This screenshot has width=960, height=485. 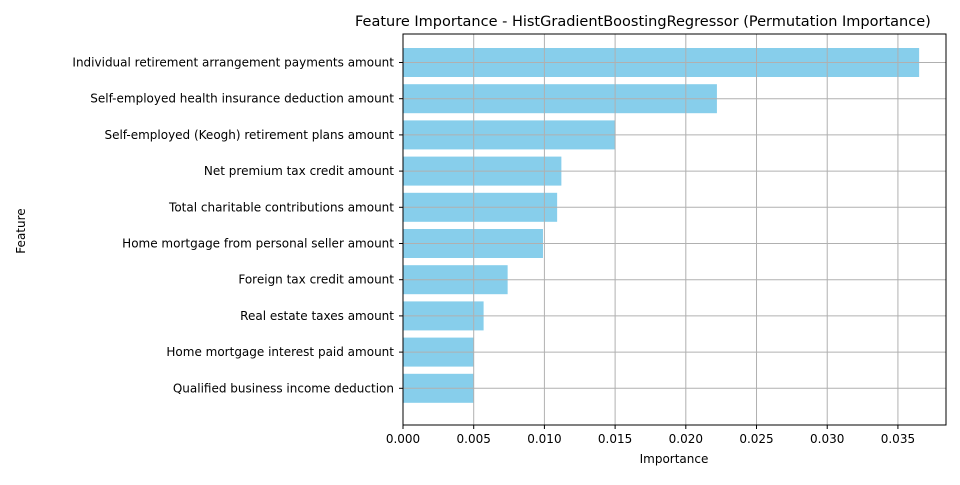 What do you see at coordinates (21, 230) in the screenshot?
I see `y-axis-title: Feature` at bounding box center [21, 230].